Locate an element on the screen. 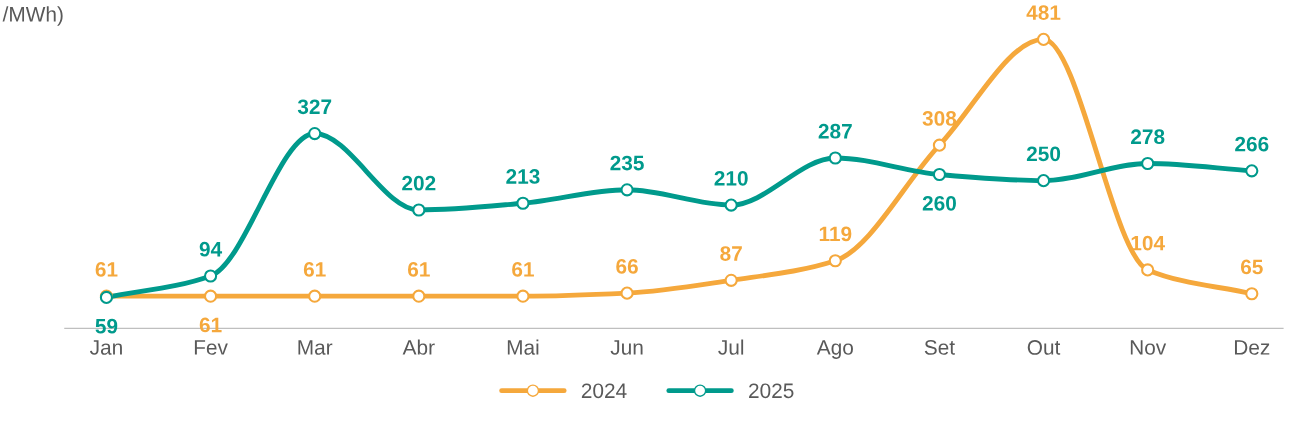 This screenshot has height=421, width=1296. data-label: 65 is located at coordinates (1251, 267).